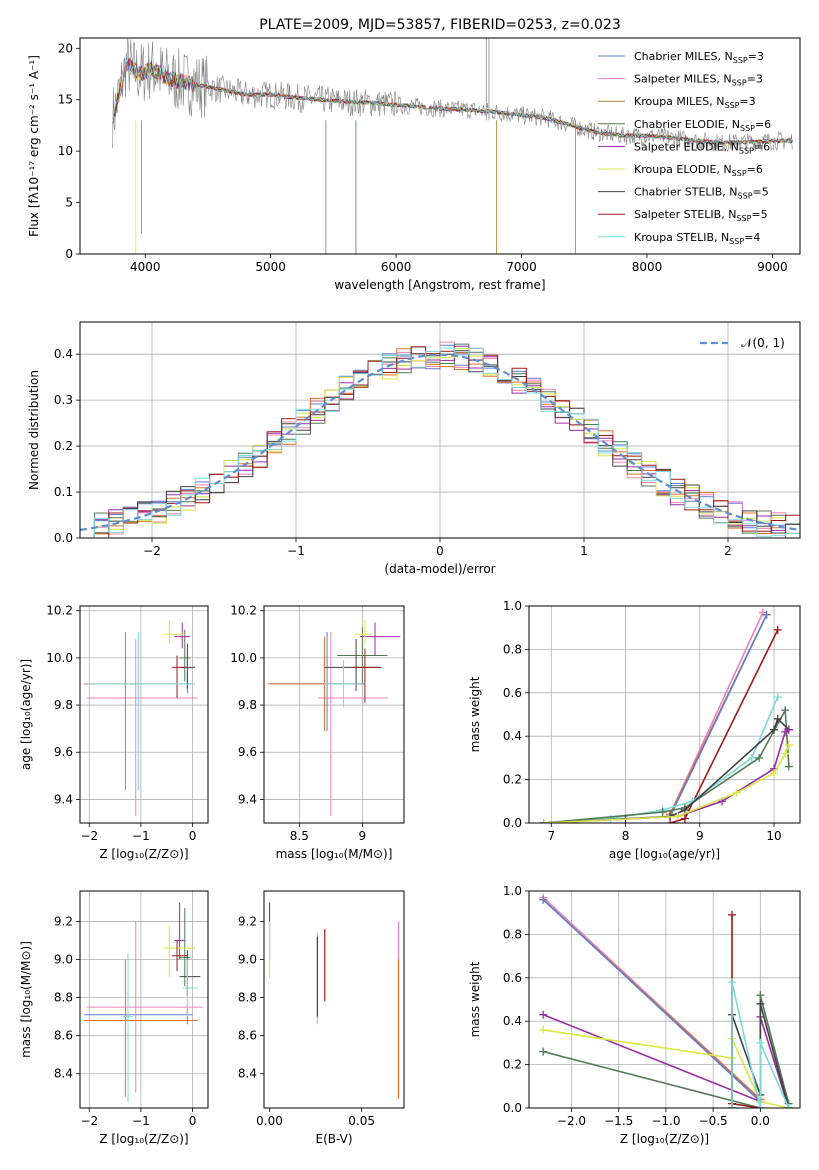 This screenshot has height=1170, width=819. Describe the element at coordinates (701, 193) in the screenshot. I see `legend-label: Chabrier STELIB, NSSP=5` at that location.